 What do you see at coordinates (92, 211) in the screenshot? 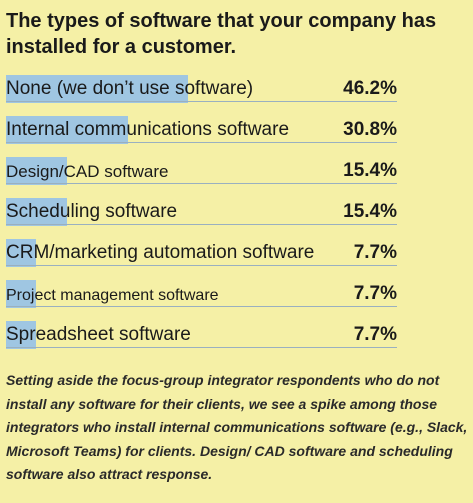
I see `bar-label: Scheduling software` at bounding box center [92, 211].